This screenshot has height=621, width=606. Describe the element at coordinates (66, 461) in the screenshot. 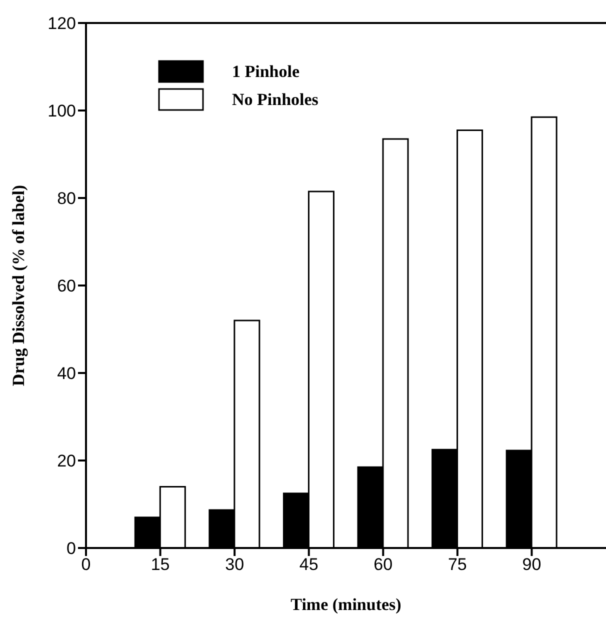

I see `y-tick-label: 20` at that location.